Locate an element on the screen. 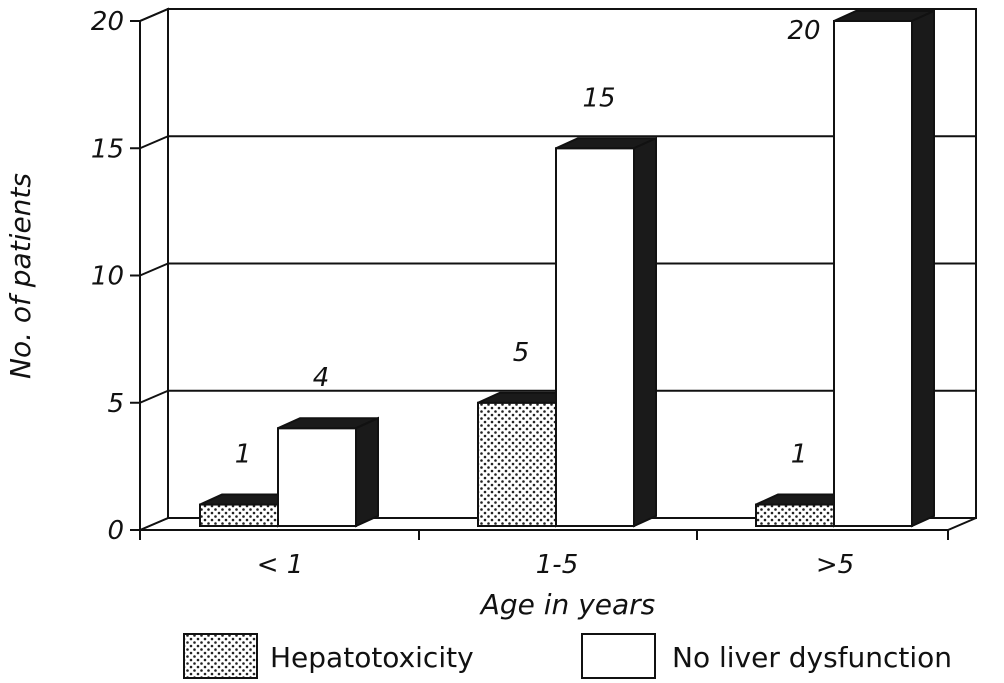 The height and width of the screenshot is (683, 1004). data-label: 20 is located at coordinates (803, 31).